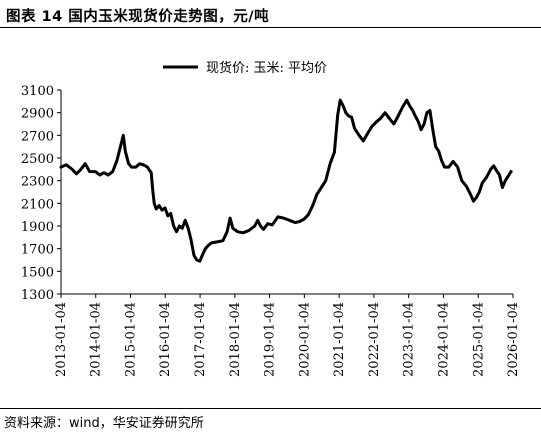 The height and width of the screenshot is (438, 541). What do you see at coordinates (37, 159) in the screenshot?
I see `y-tick-label: 2500` at bounding box center [37, 159].